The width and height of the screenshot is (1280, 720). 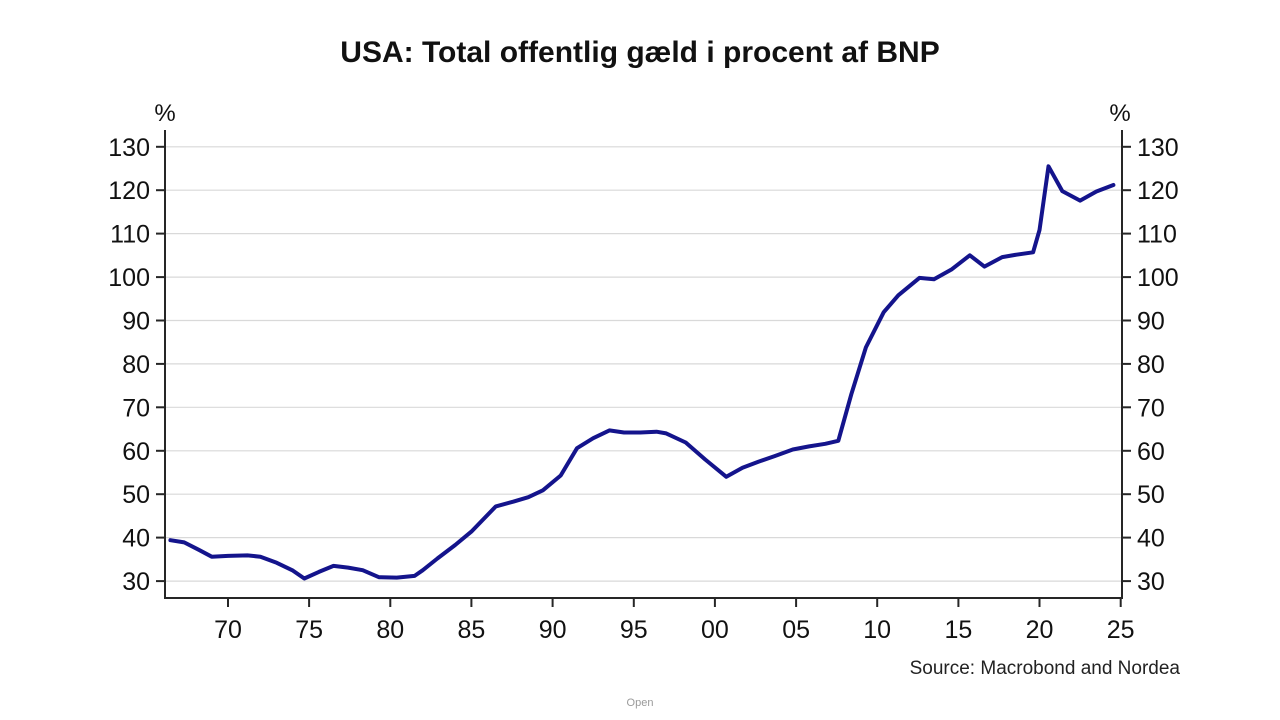 What do you see at coordinates (1151, 582) in the screenshot?
I see `y-tick-label-right: 30` at bounding box center [1151, 582].